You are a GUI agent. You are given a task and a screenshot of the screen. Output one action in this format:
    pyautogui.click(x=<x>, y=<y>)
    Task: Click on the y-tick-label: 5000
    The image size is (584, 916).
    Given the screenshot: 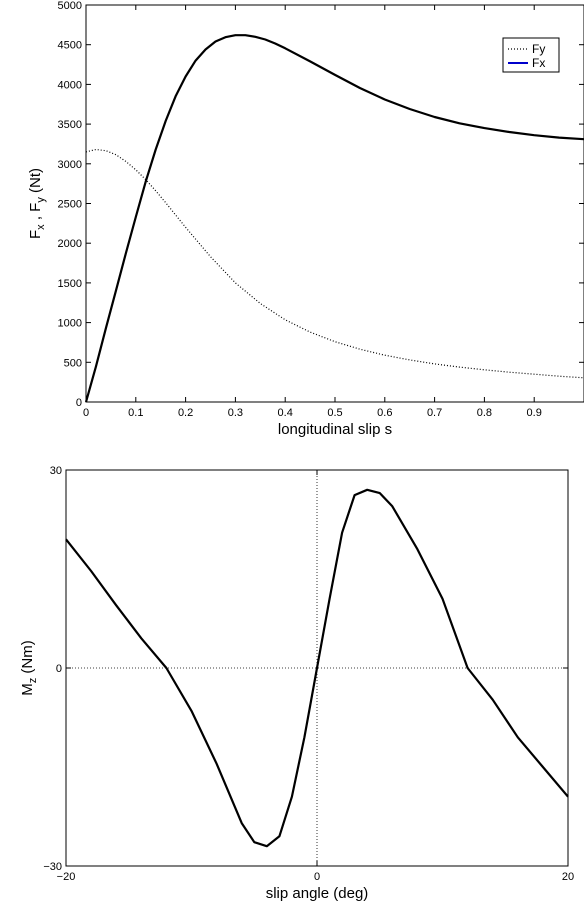 What is the action you would take?
    pyautogui.click(x=70, y=6)
    